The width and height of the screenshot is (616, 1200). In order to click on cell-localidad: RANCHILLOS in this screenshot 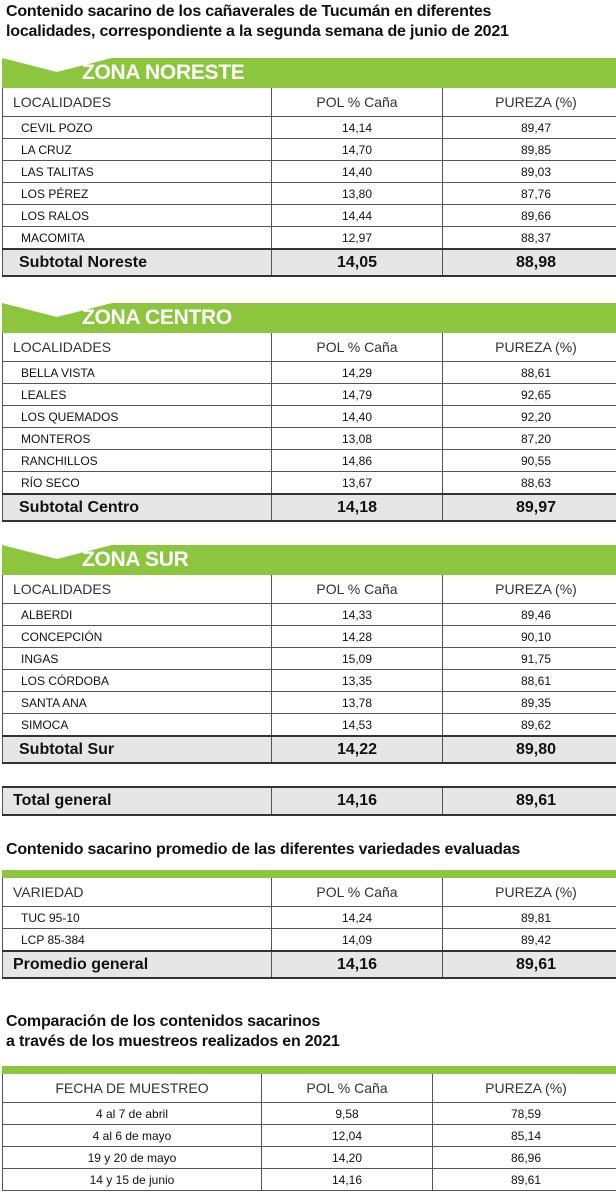, I will do `click(137, 460)`.